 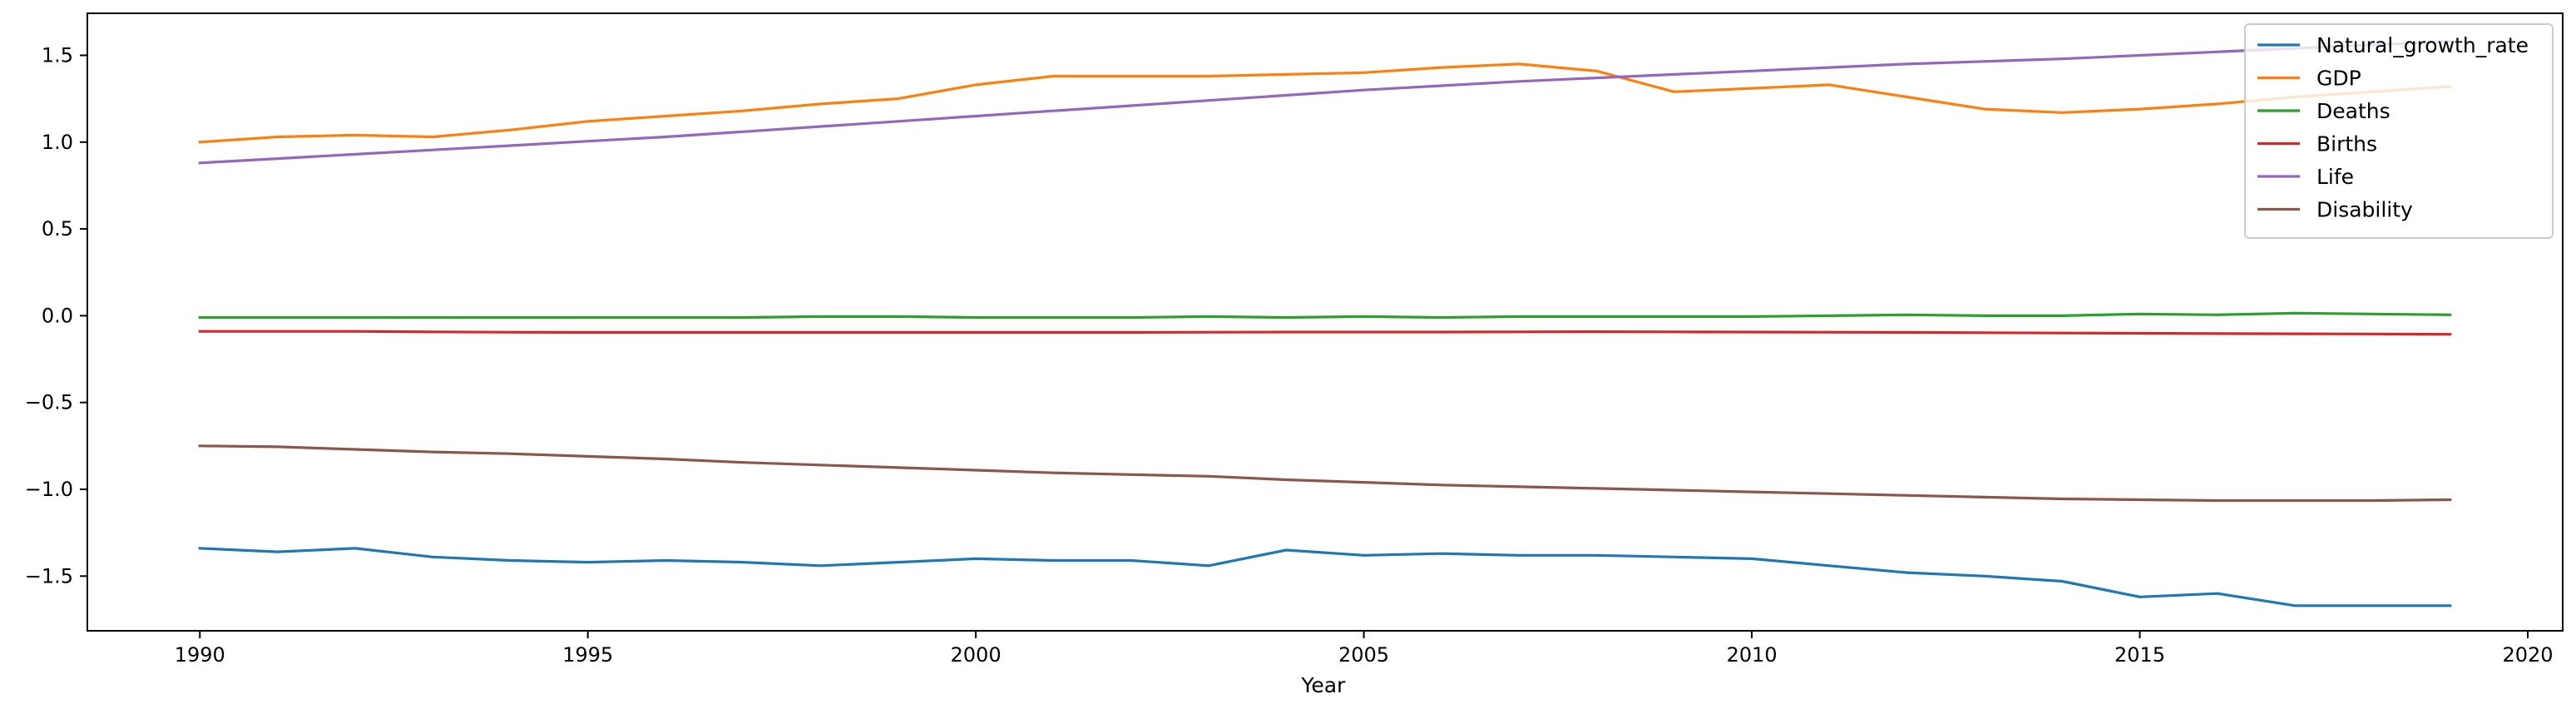 What do you see at coordinates (2353, 111) in the screenshot?
I see `legend-entry-label: Deaths` at bounding box center [2353, 111].